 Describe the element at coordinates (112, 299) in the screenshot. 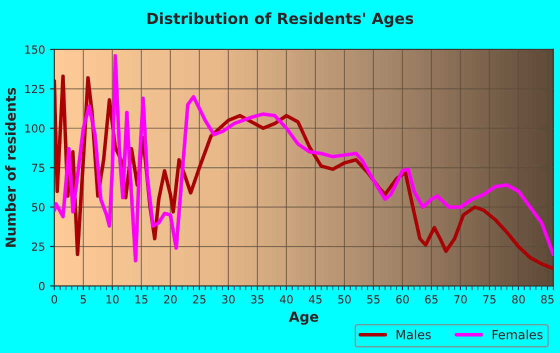

I see `x-tick-label: 10` at that location.